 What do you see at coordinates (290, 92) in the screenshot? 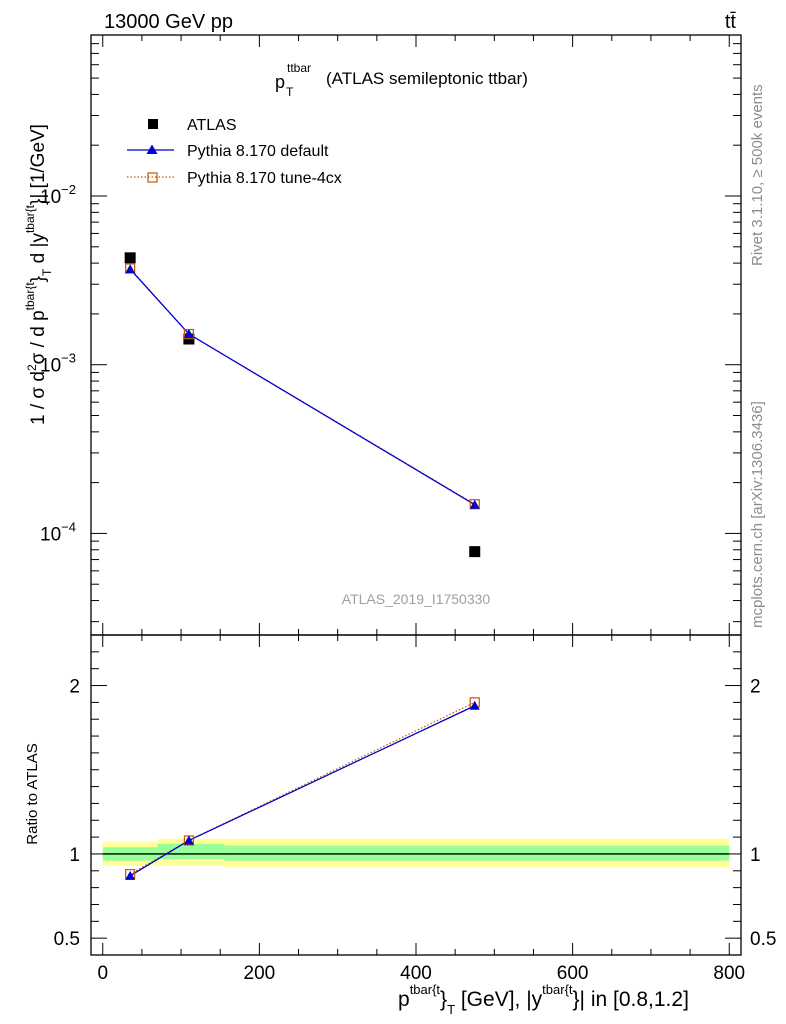
I see `title-sub: T` at bounding box center [290, 92].